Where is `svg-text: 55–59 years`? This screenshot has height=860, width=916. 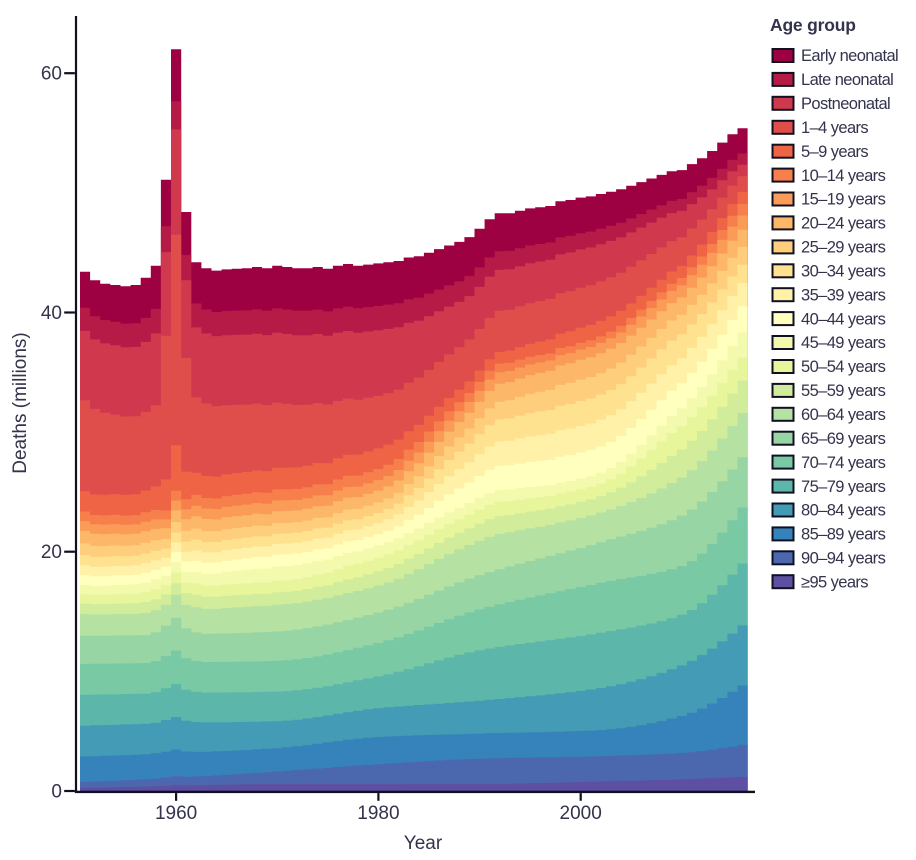 svg-text: 55–59 years is located at coordinates (843, 391).